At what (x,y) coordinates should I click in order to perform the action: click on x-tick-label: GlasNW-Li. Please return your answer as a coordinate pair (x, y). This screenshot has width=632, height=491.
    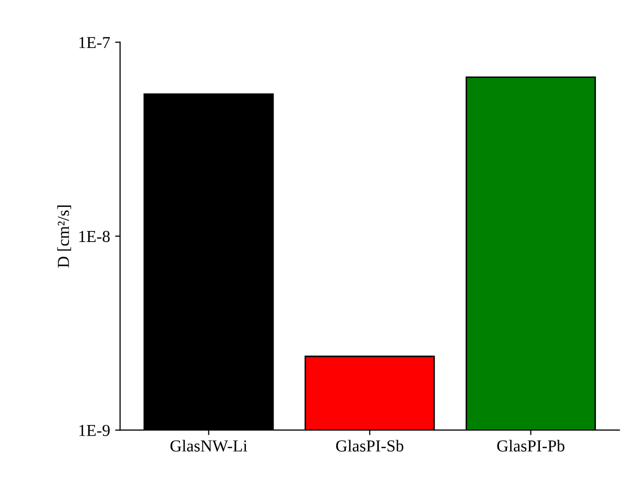
    Looking at the image, I should click on (209, 446).